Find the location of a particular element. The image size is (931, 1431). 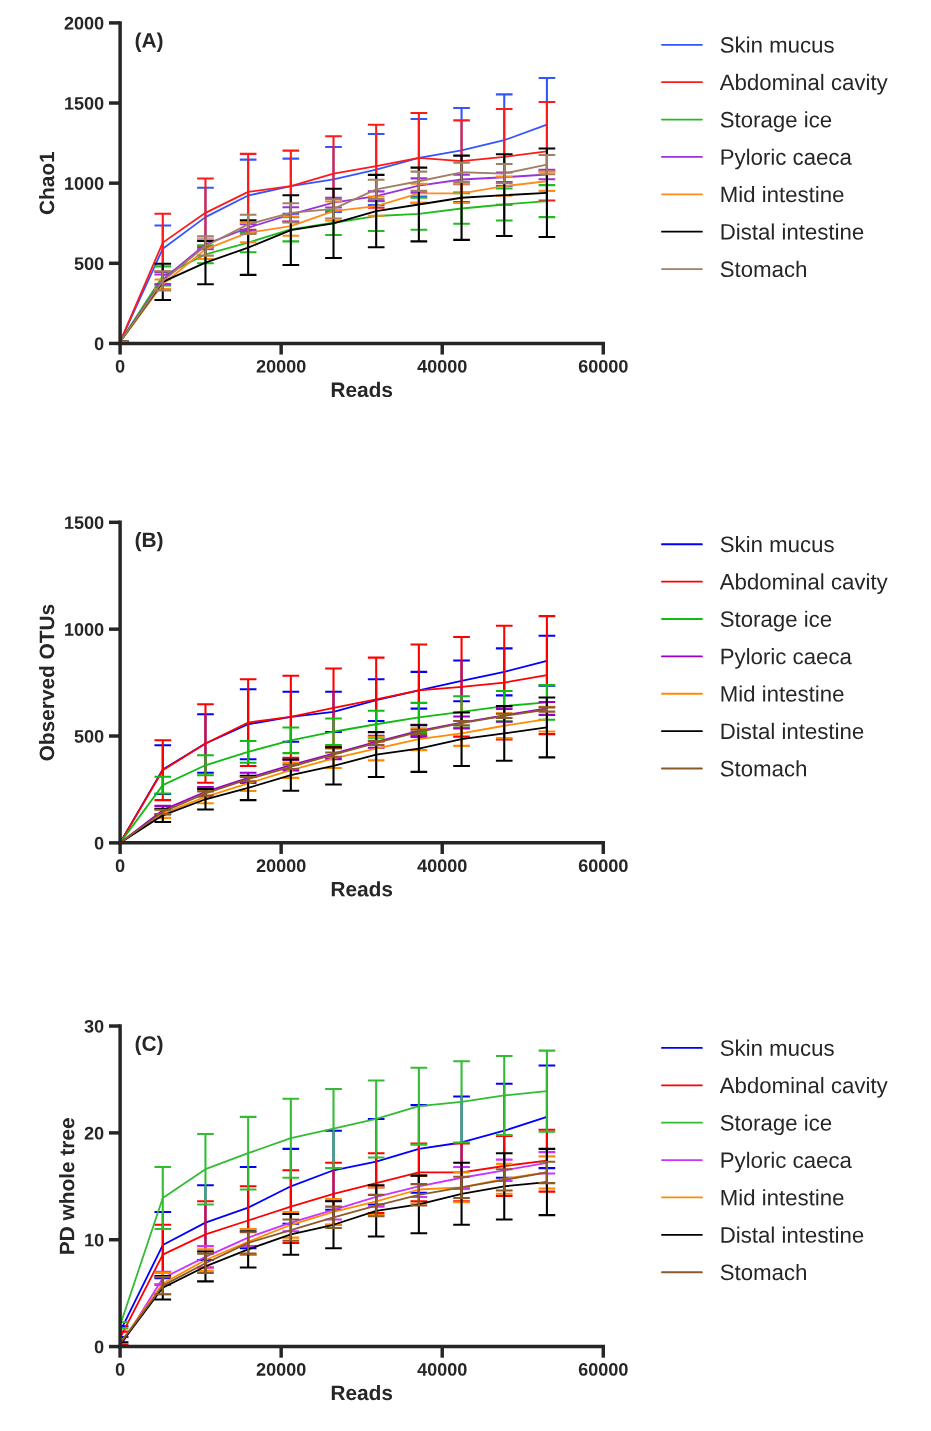

y-axis-title: Observed OTUs is located at coordinates (46, 682).